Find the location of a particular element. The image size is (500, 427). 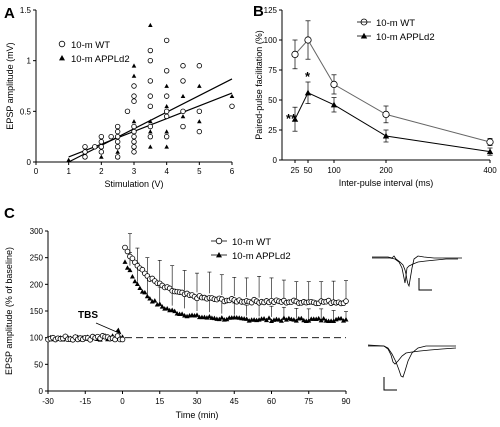

x-axis-title: Inter-pulse interval (ms) is located at coordinates (386, 183).